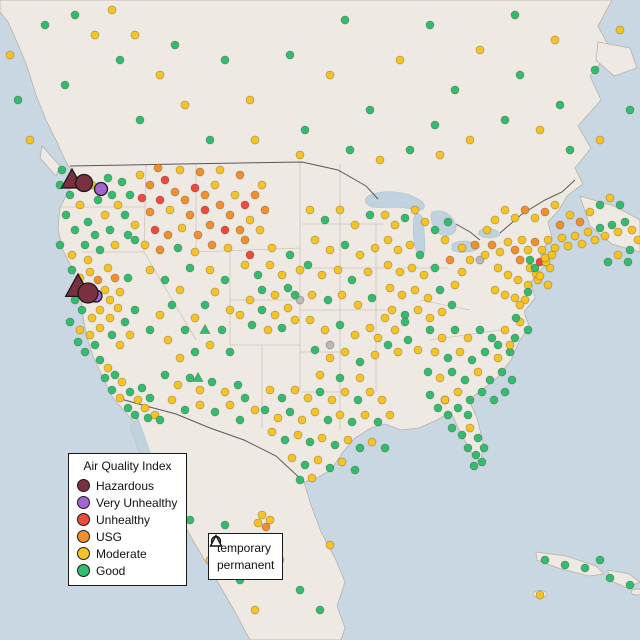 The image size is (640, 640). Describe the element at coordinates (88, 293) in the screenshot. I see `large-marker-temporary` at that location.